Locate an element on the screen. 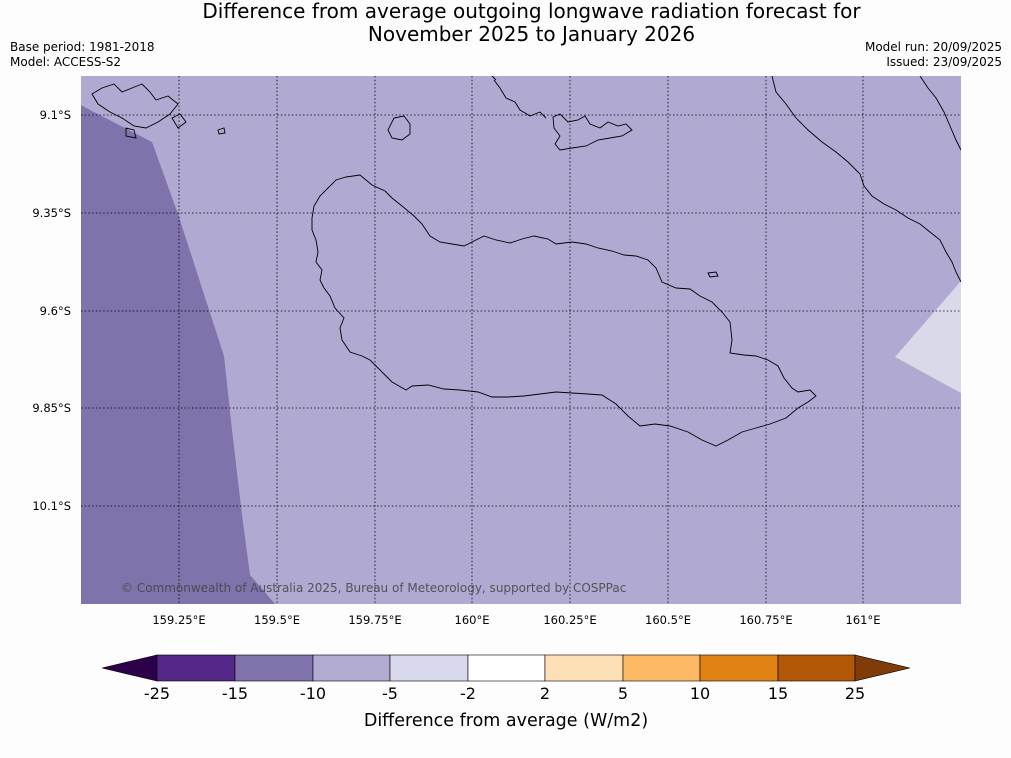 This screenshot has width=1011, height=758. lat-label-10-1: 10.1°S is located at coordinates (51, 506).